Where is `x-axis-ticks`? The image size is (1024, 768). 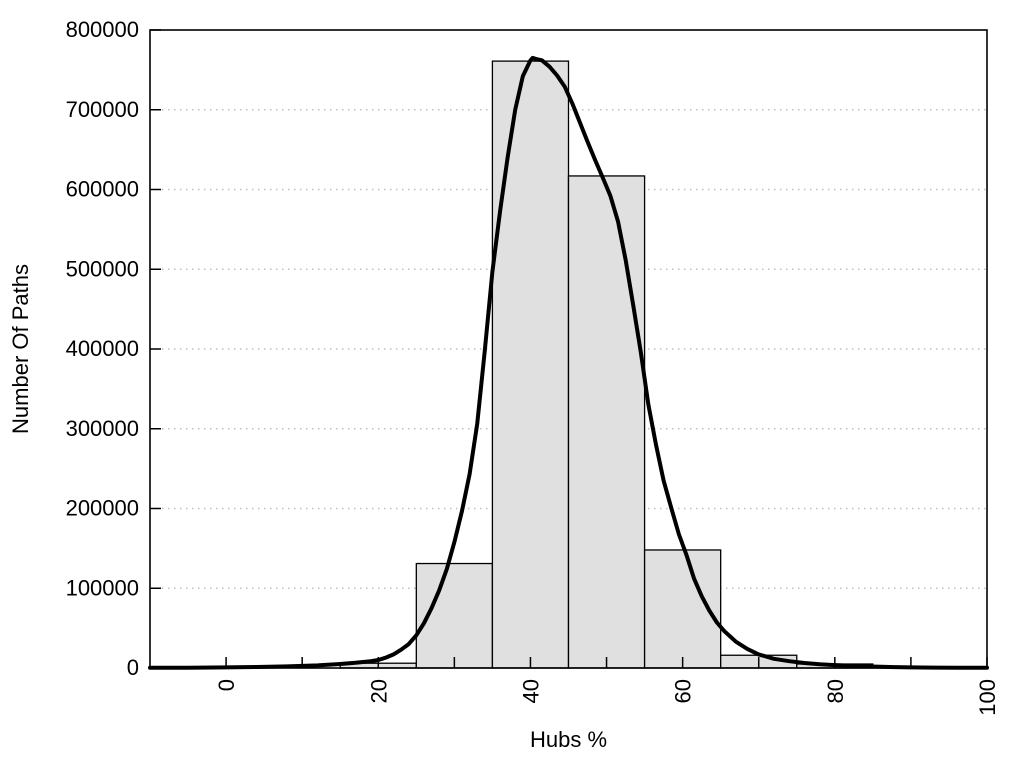 x-axis-ticks is located at coordinates (606, 662).